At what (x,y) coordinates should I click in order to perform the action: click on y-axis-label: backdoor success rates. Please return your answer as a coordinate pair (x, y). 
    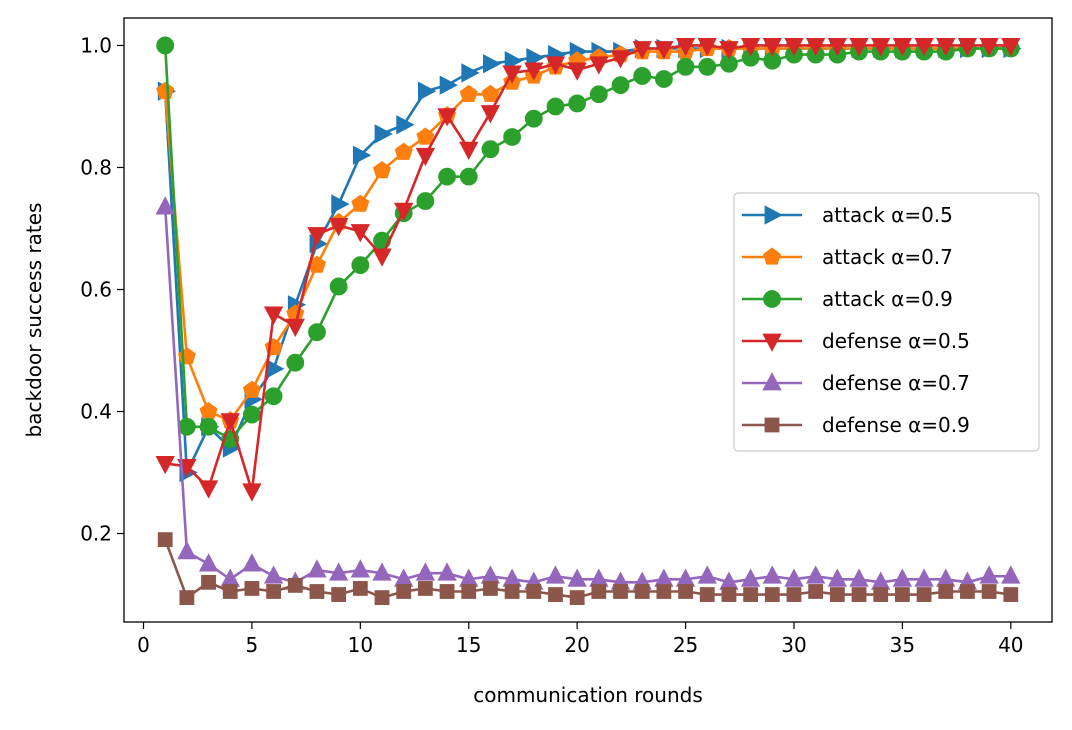
    Looking at the image, I should click on (34, 320).